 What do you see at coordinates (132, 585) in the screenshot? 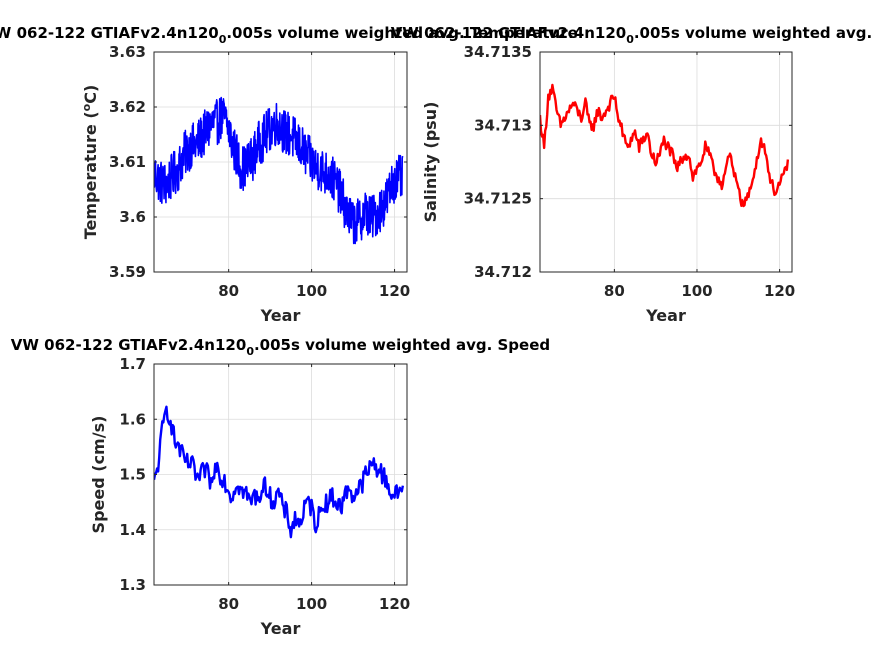
I see `speed-ytick-label-0: 1.3` at bounding box center [132, 585].